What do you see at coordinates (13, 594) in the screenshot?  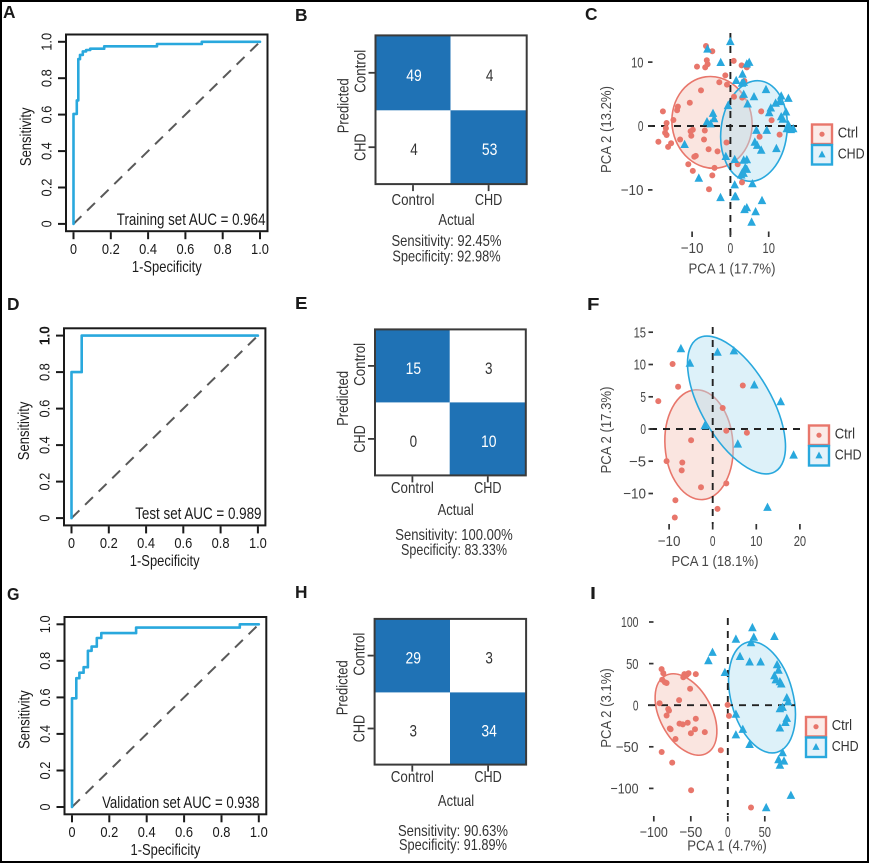 I see `svg-text: G` at bounding box center [13, 594].